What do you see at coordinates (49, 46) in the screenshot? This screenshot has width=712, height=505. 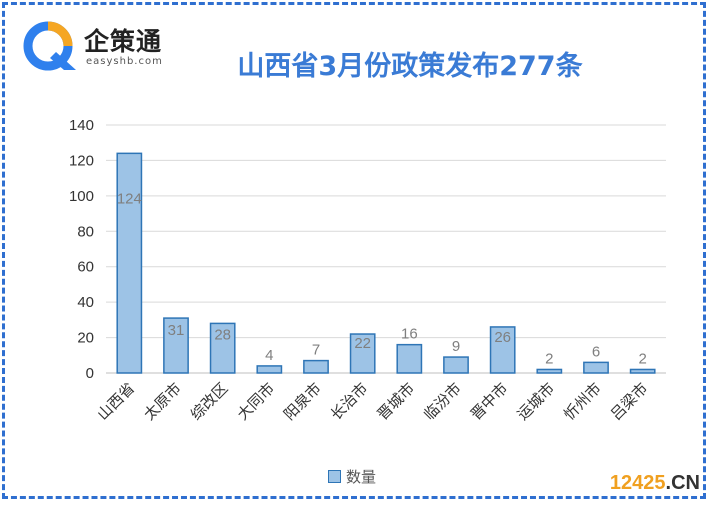 I see `q-logo-icon` at bounding box center [49, 46].